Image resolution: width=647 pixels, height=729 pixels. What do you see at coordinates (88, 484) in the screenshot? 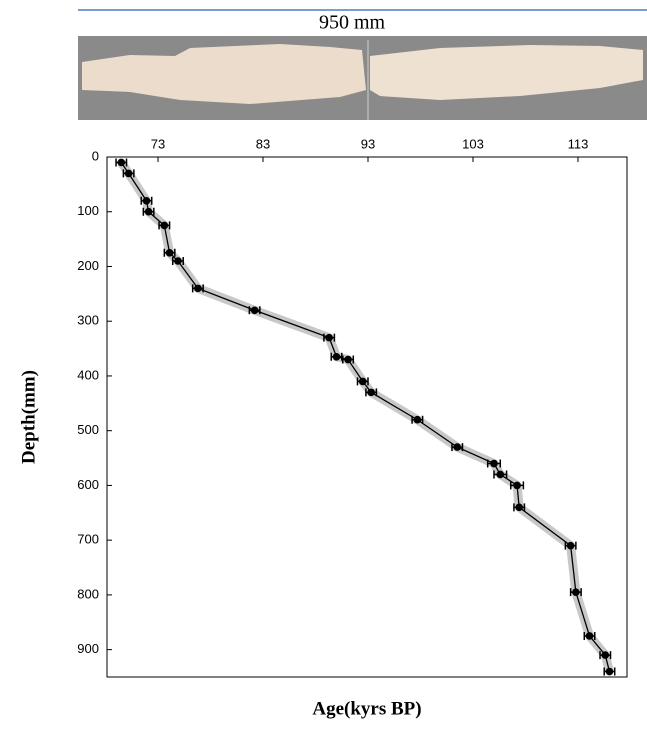
I see `y-tick-label: 600` at bounding box center [88, 484].